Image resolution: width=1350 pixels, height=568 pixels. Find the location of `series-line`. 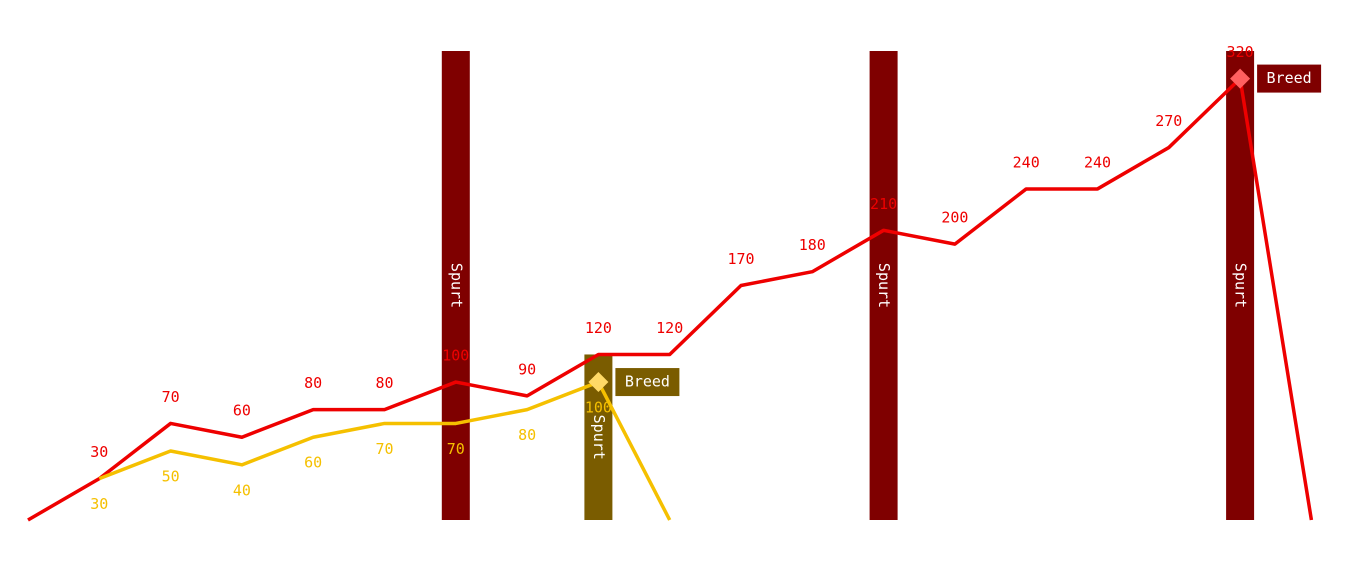

series-line is located at coordinates (385, 450).